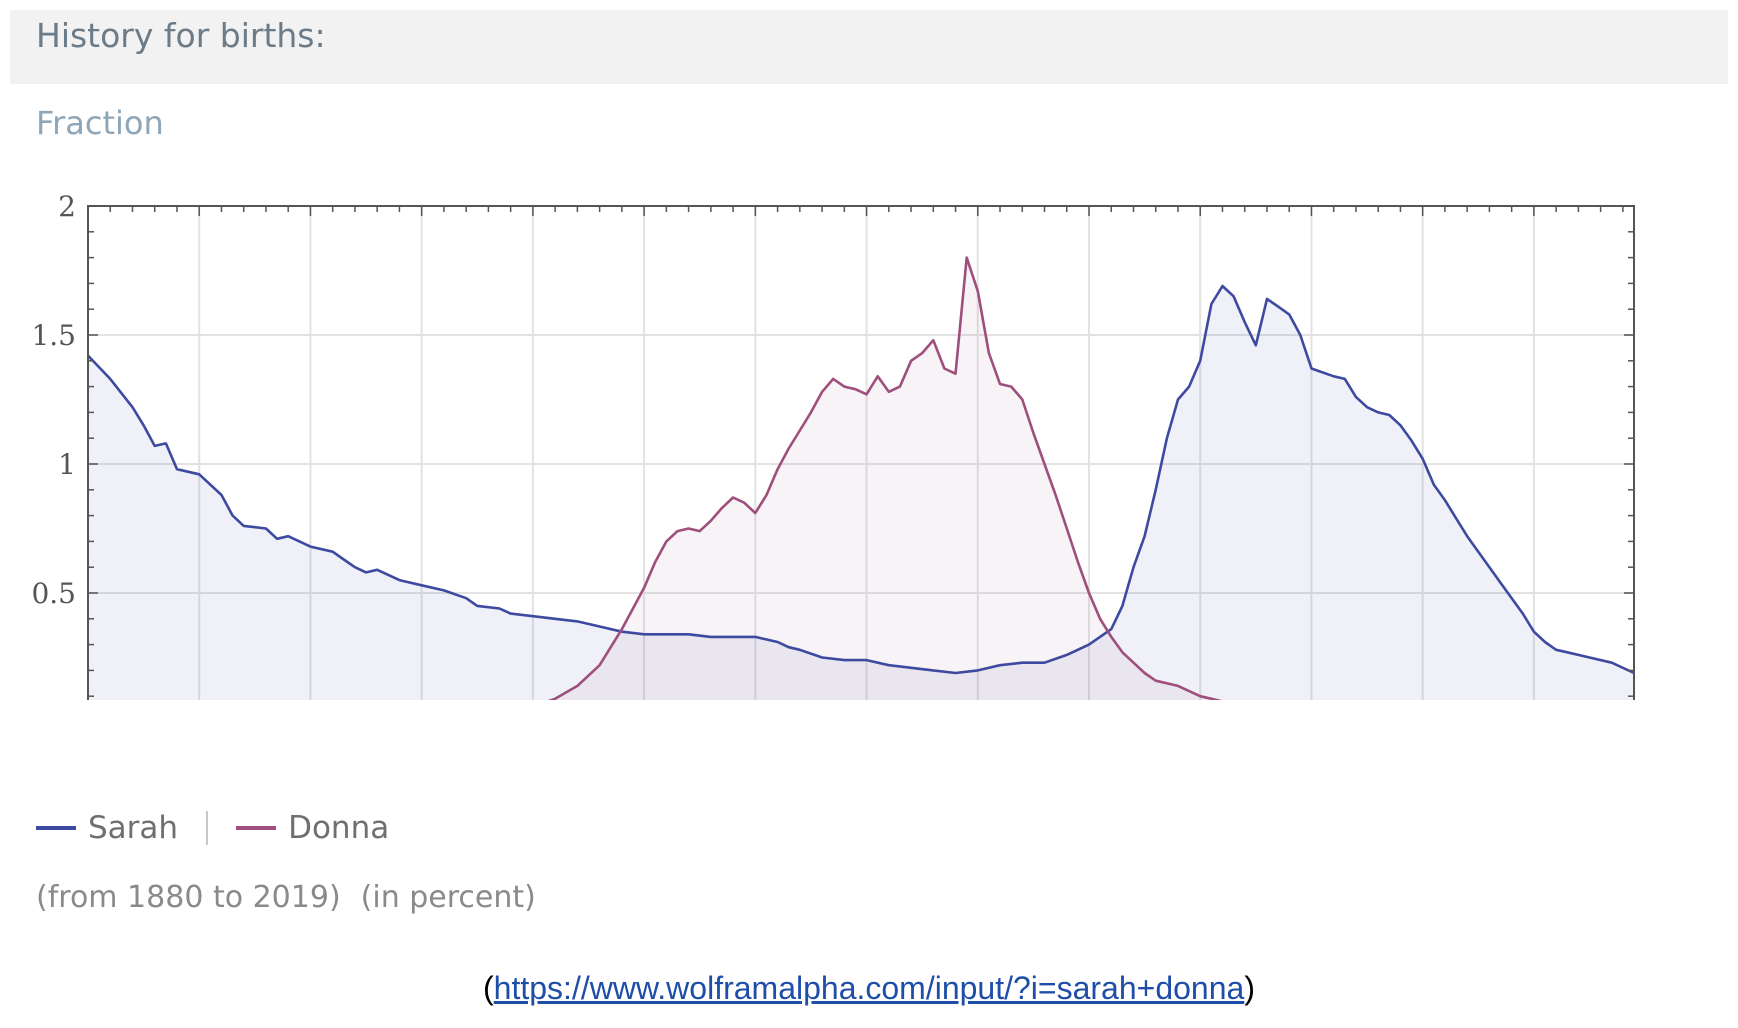 This screenshot has height=1028, width=1738. I want to click on y-tick-label-0.5: 0.5, so click(53, 593).